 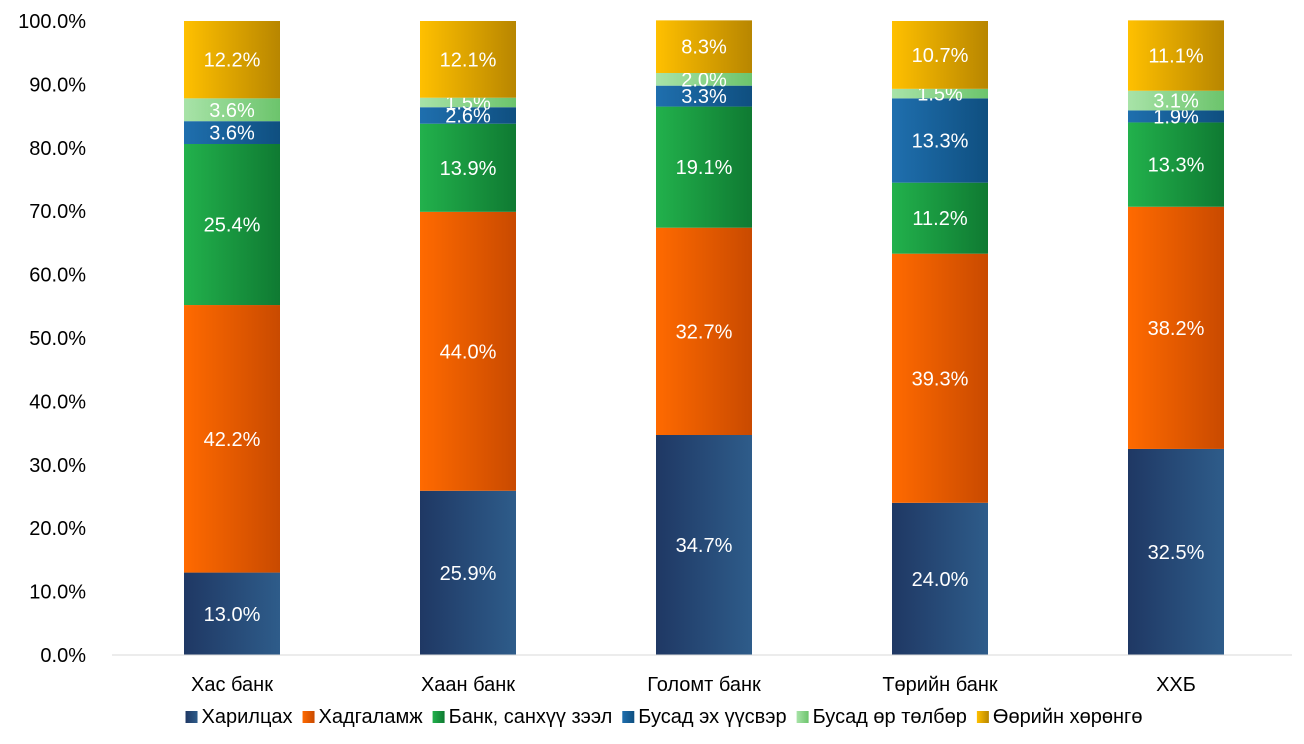 I want to click on data-label: 24.0%, so click(x=940, y=580).